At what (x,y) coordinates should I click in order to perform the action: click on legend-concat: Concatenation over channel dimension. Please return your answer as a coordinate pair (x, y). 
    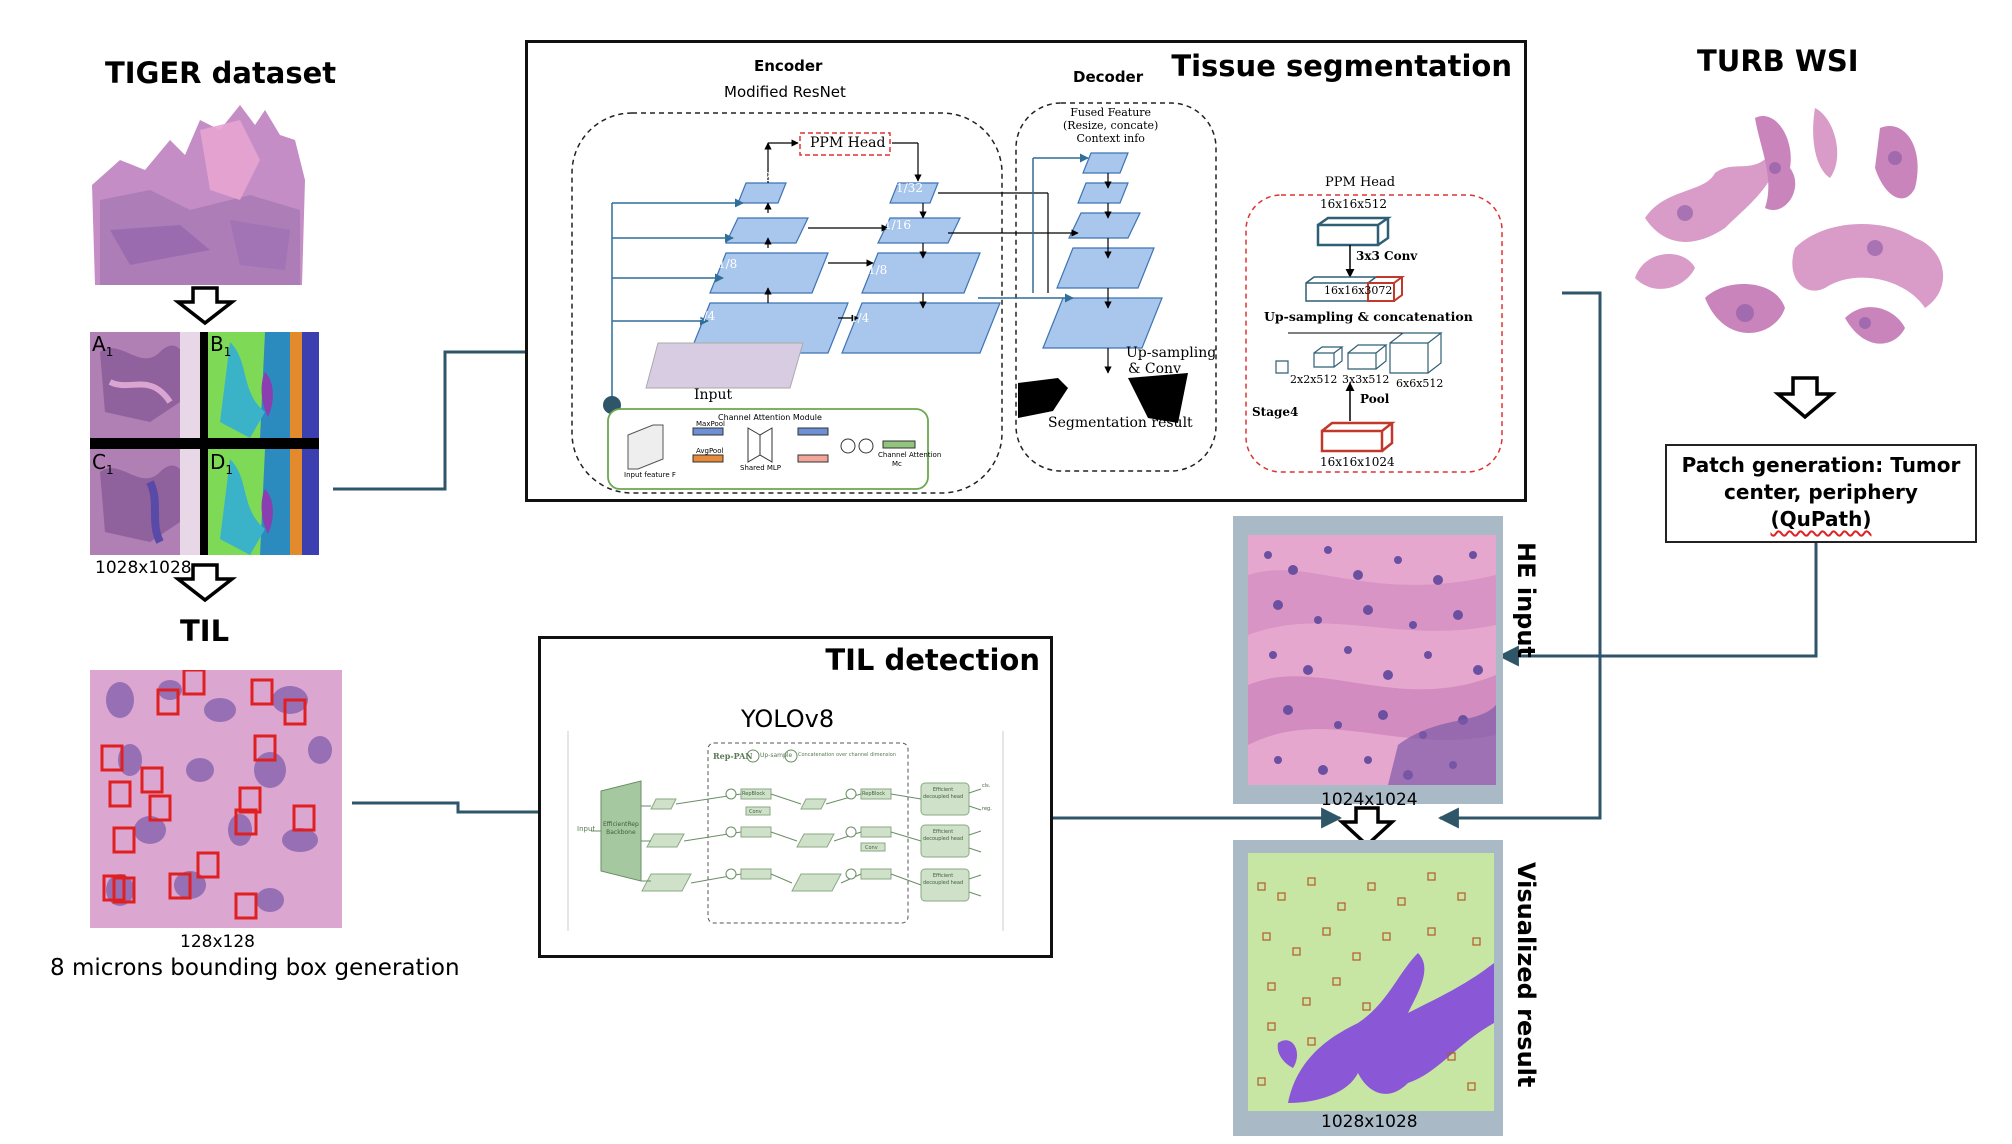
    Looking at the image, I should click on (847, 755).